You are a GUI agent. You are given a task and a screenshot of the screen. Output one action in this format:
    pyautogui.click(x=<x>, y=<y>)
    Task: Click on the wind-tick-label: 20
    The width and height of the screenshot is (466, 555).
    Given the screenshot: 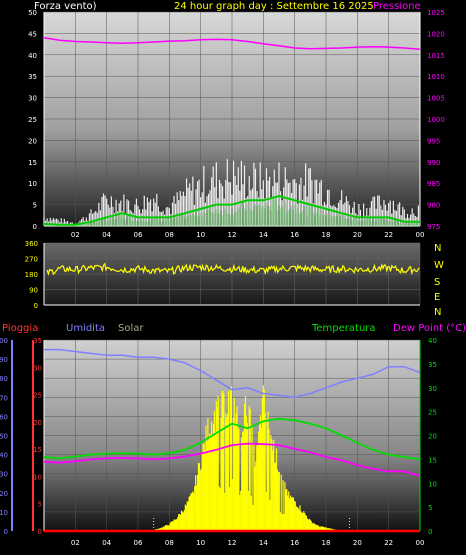 What is the action you would take?
    pyautogui.click(x=32, y=141)
    